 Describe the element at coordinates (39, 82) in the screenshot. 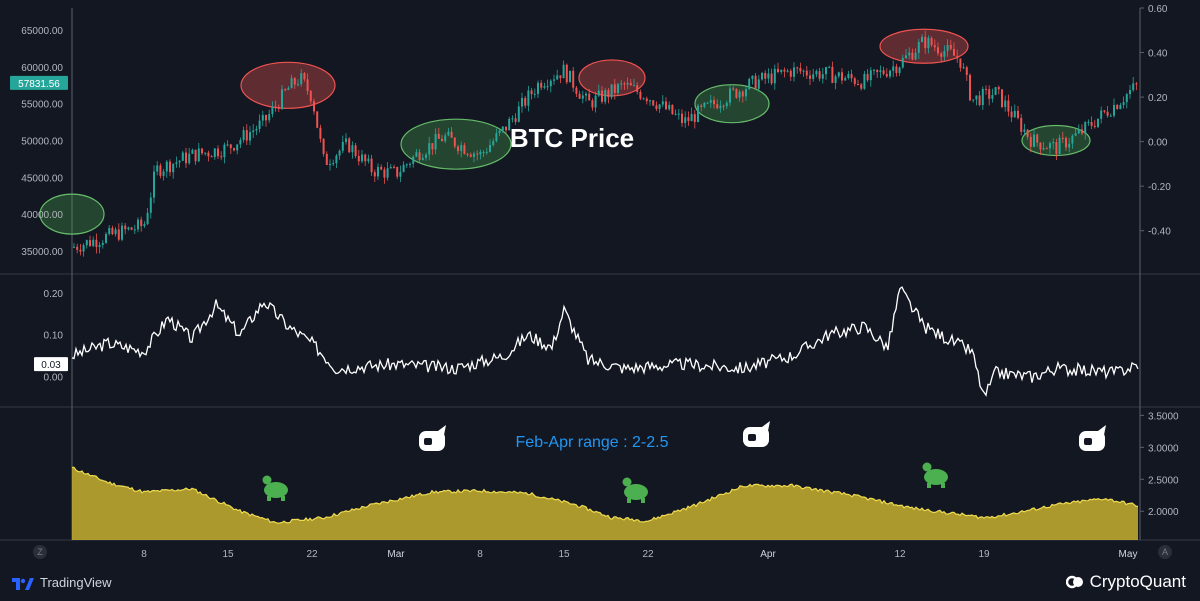

I see `price-label-badge` at that location.